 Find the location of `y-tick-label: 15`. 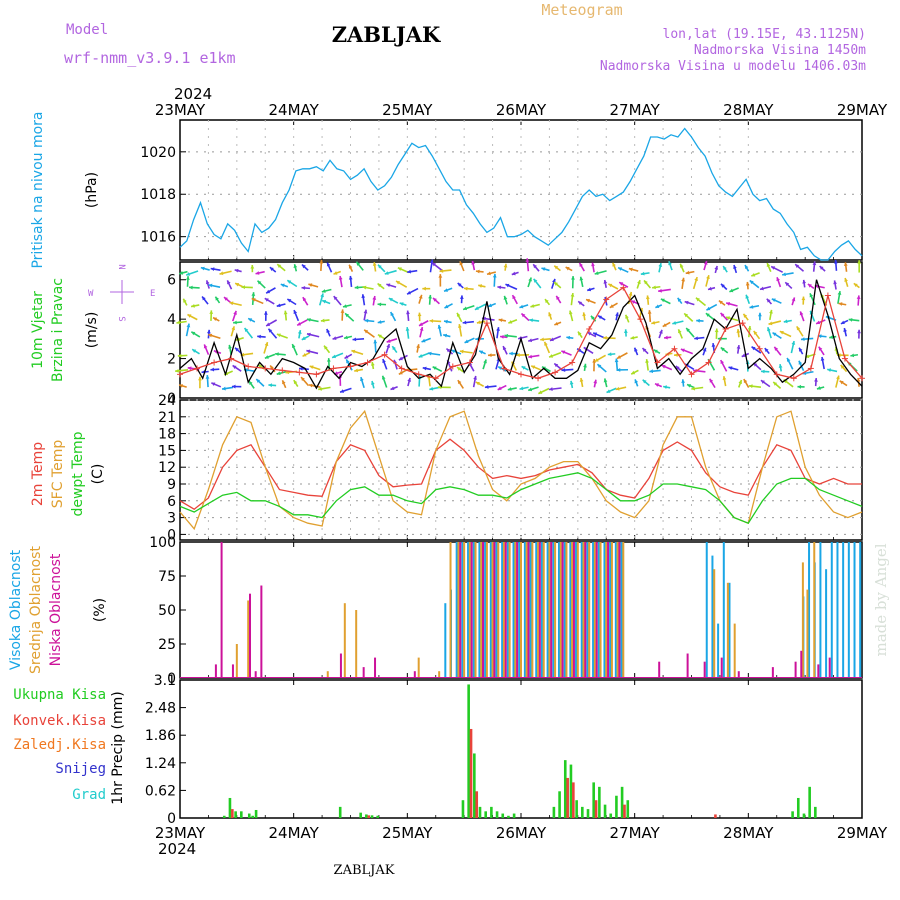

y-tick-label: 15 is located at coordinates (167, 451).